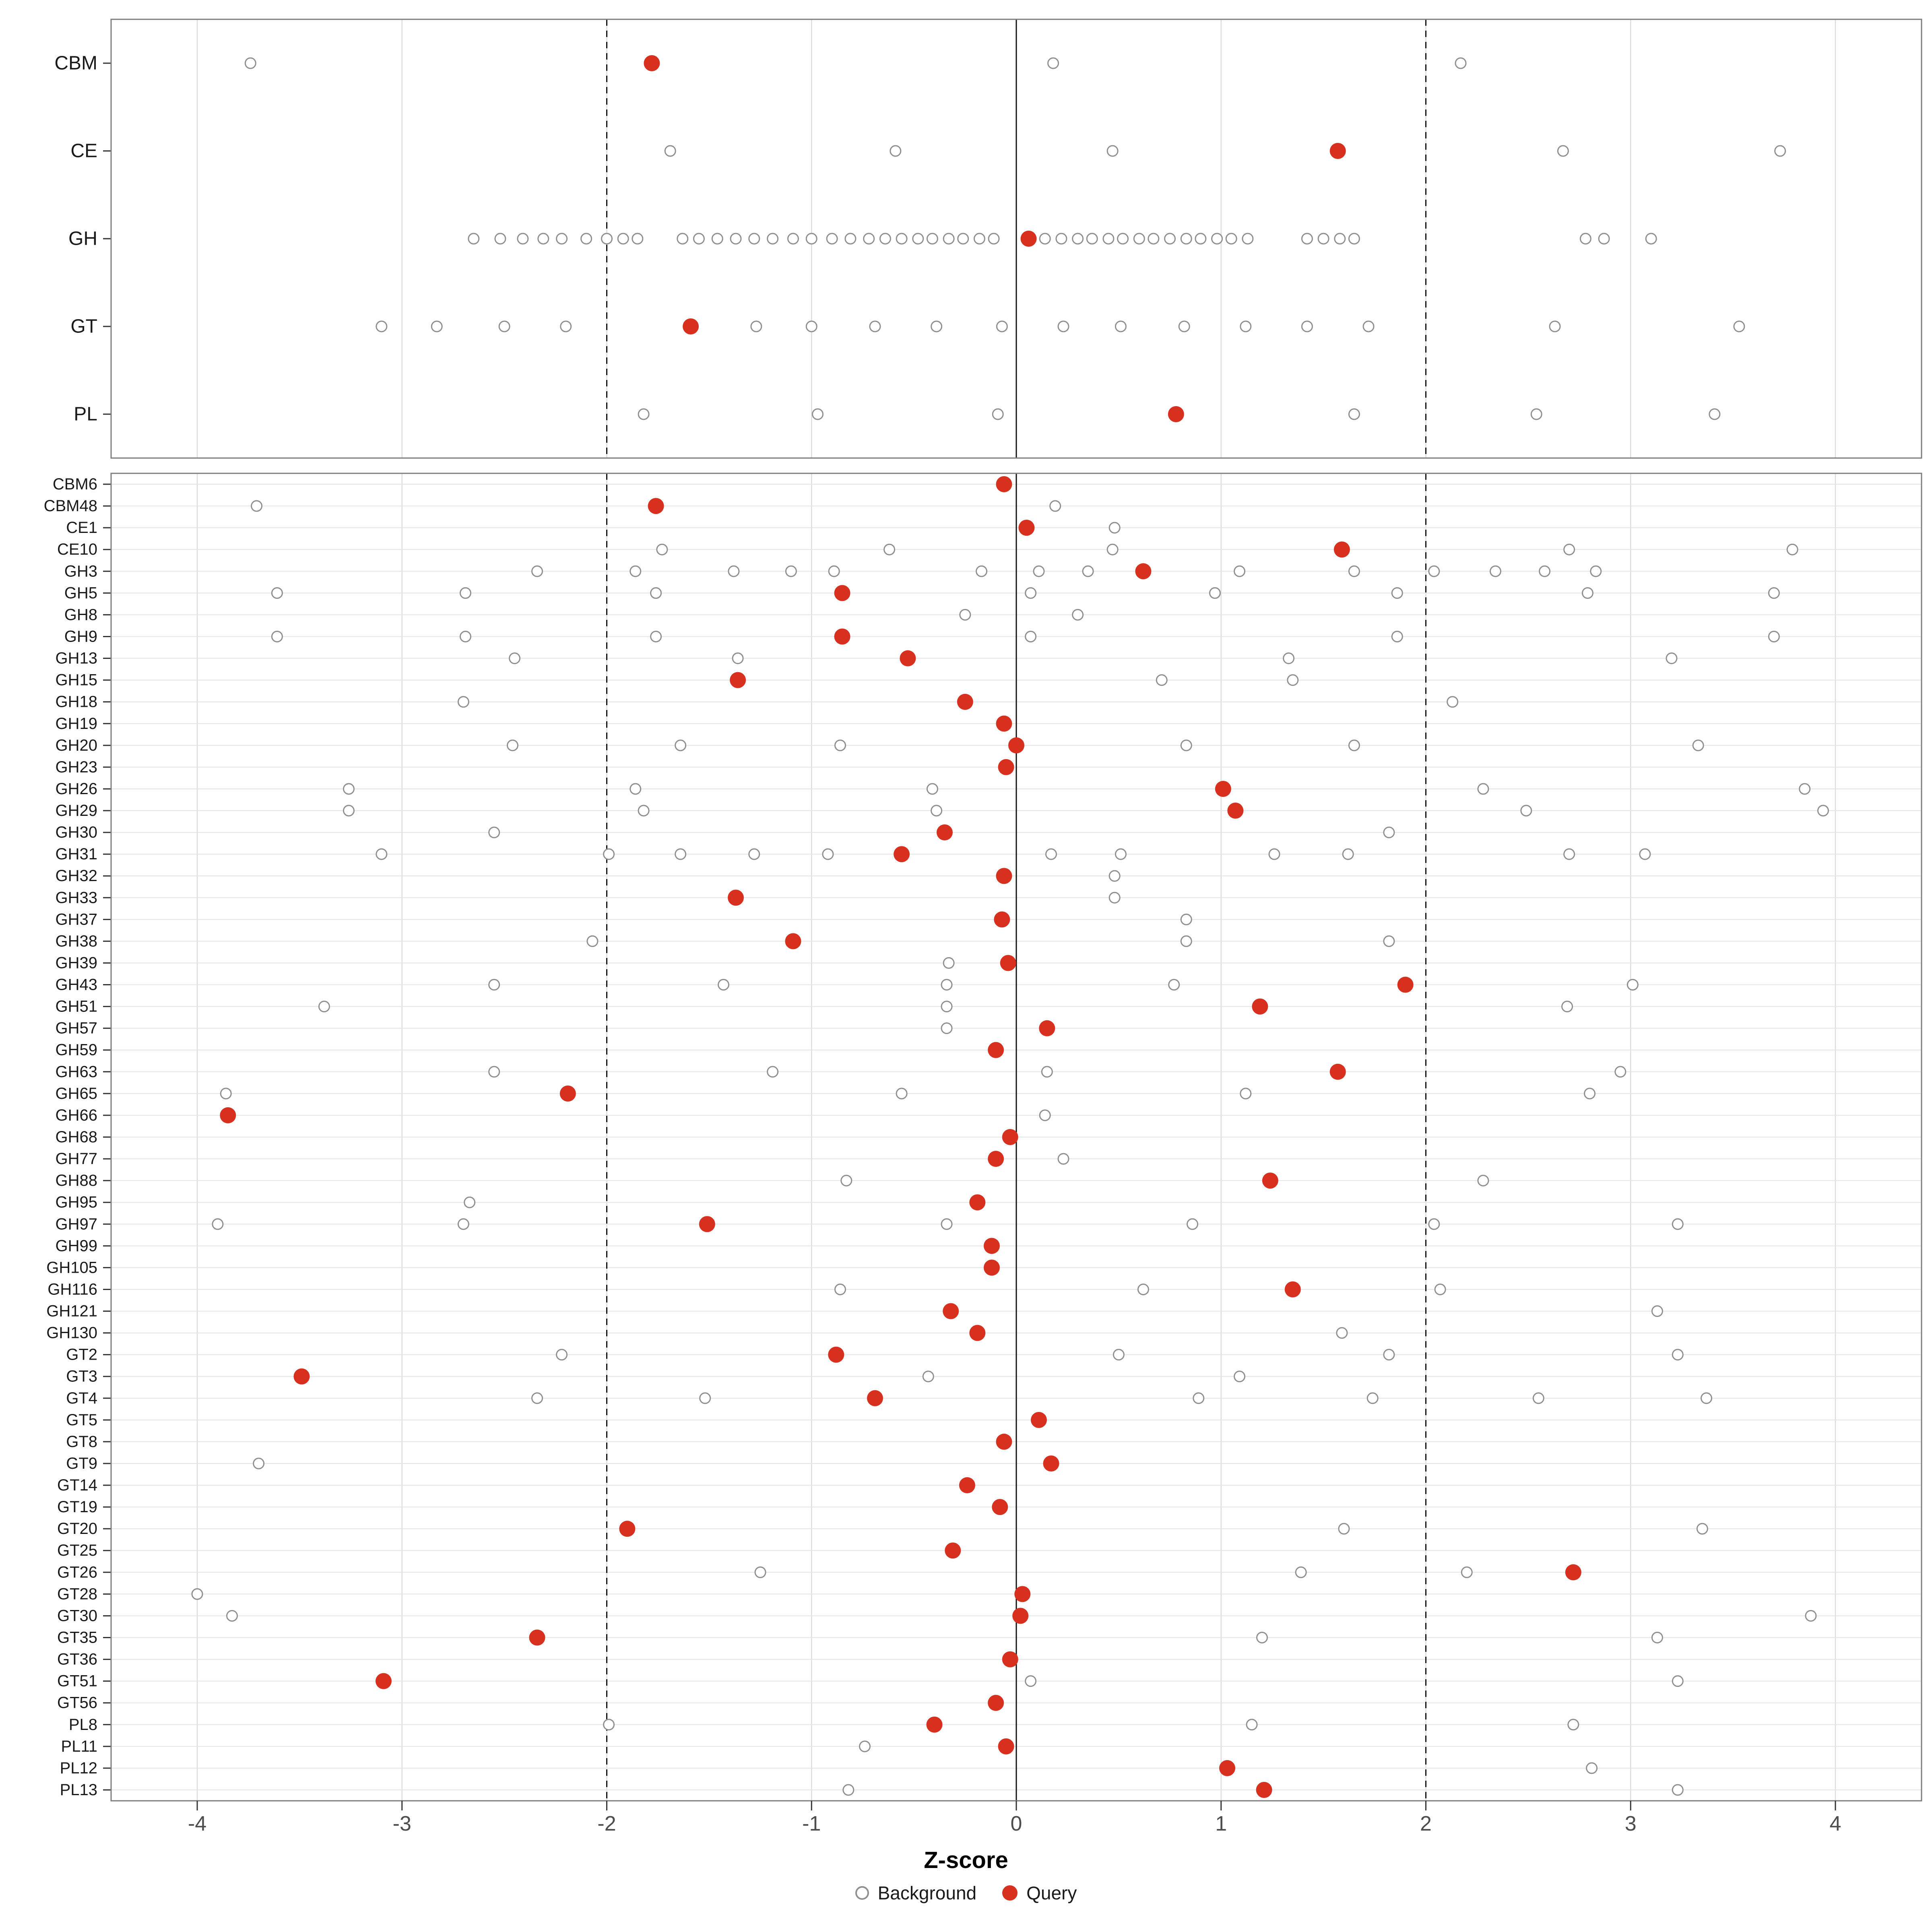 This screenshot has height=1932, width=1932. What do you see at coordinates (966, 1860) in the screenshot?
I see `x-axis-title: Z-score` at bounding box center [966, 1860].